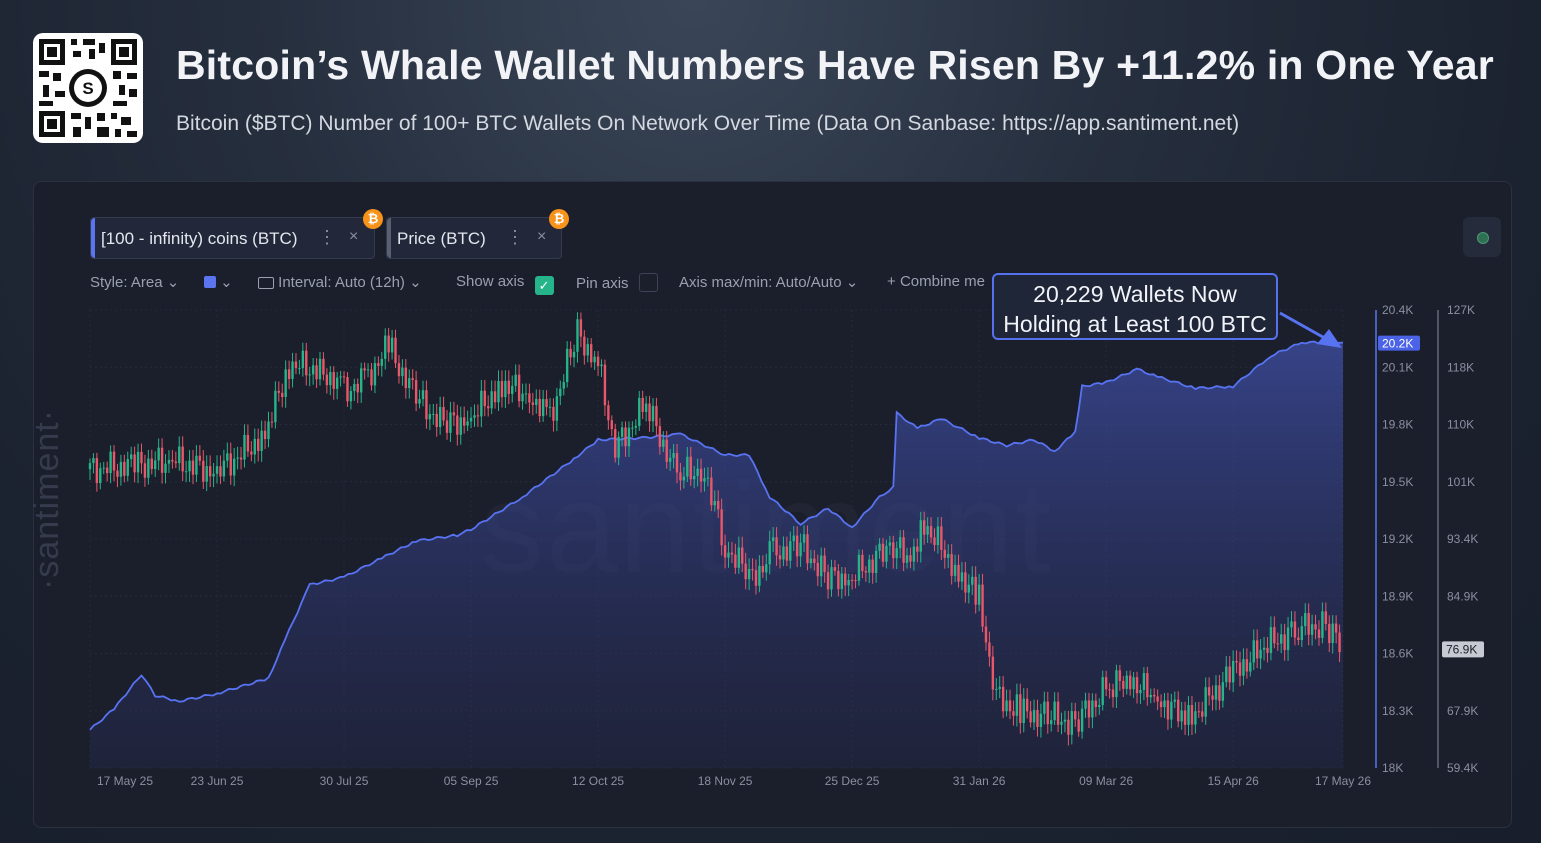 The image size is (1541, 843). What do you see at coordinates (490, 281) in the screenshot?
I see `show-axis-label: Show axis` at bounding box center [490, 281].